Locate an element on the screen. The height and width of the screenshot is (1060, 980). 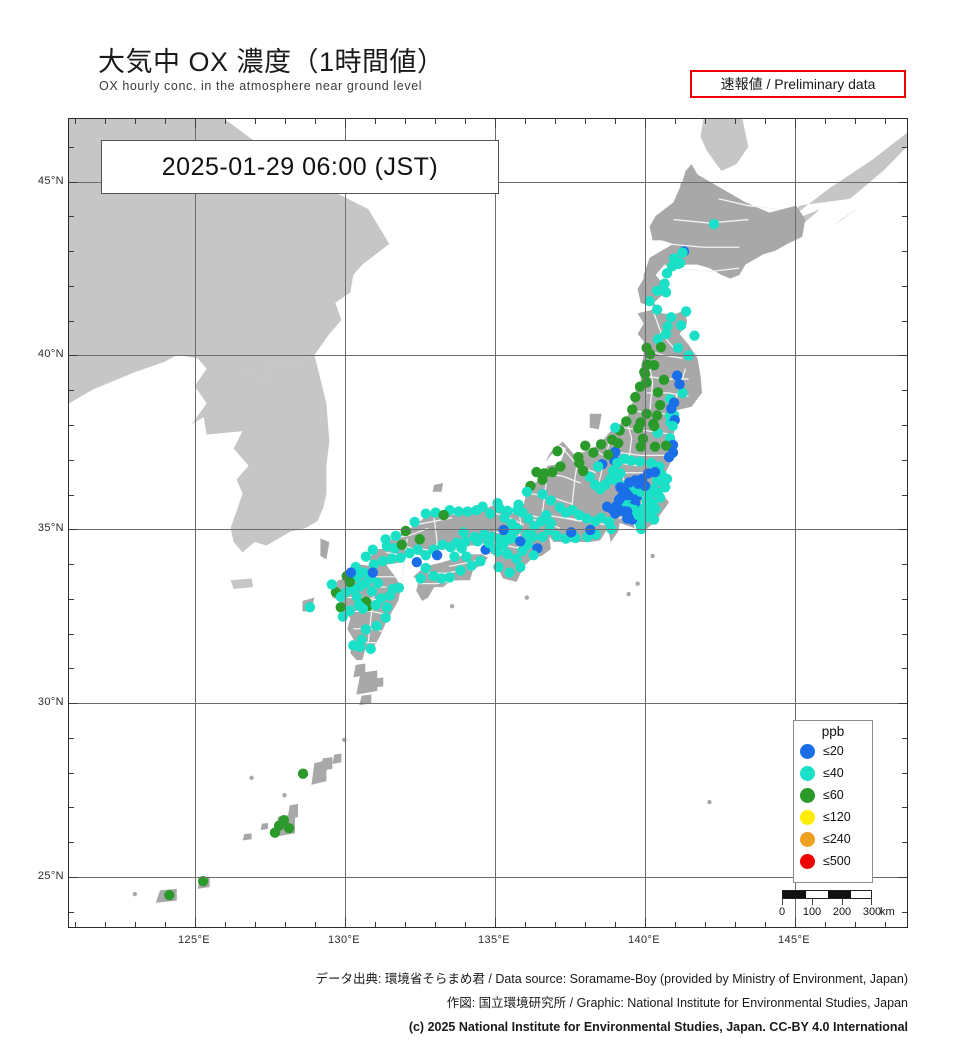
timestamp-label: 2025-01-29 06:00 (JST) is located at coordinates (300, 167).